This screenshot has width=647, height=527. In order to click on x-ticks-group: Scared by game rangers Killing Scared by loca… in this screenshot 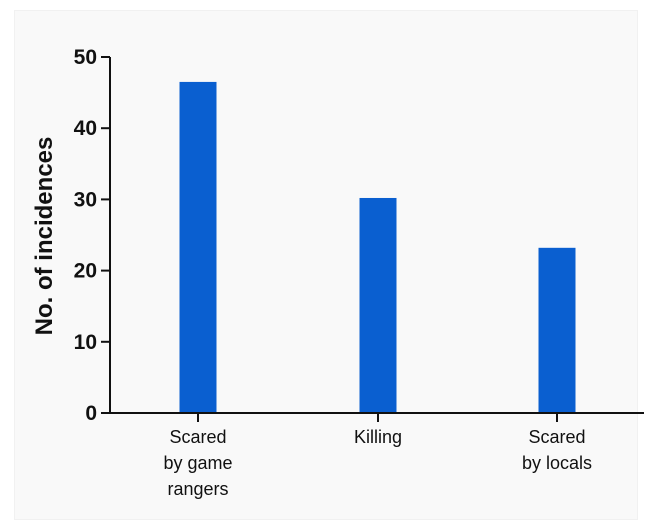, I will do `click(377, 456)`.